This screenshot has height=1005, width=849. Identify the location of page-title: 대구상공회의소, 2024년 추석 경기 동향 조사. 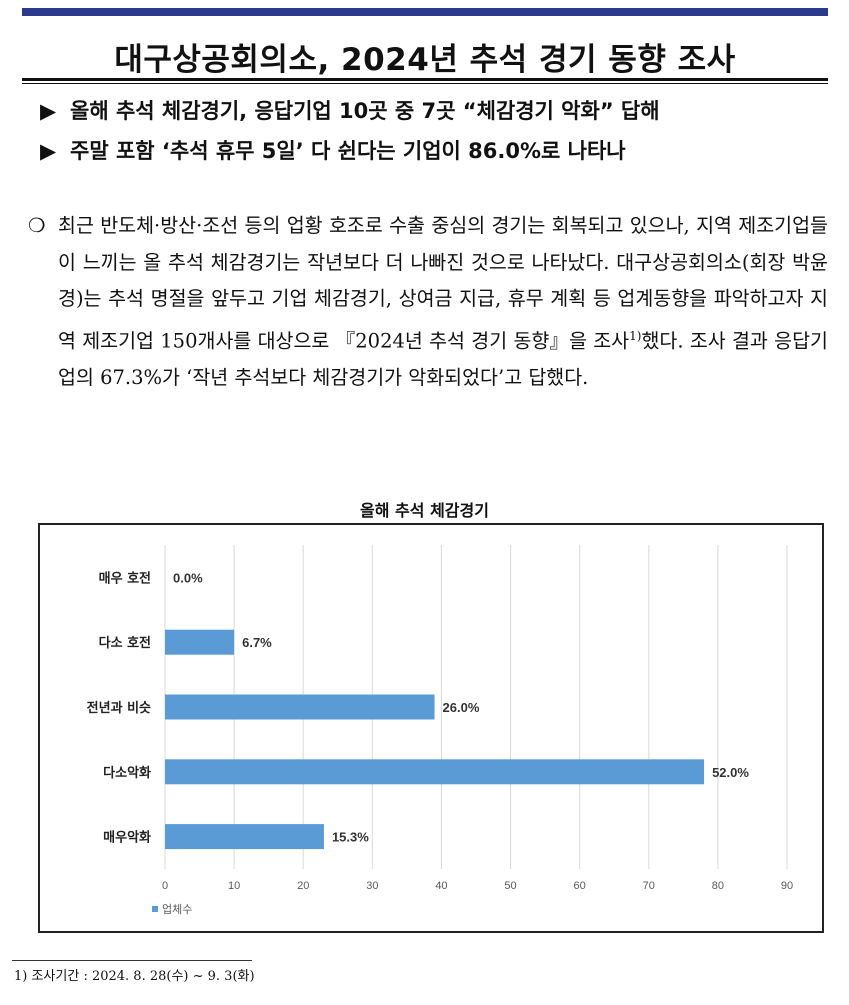
(425, 60).